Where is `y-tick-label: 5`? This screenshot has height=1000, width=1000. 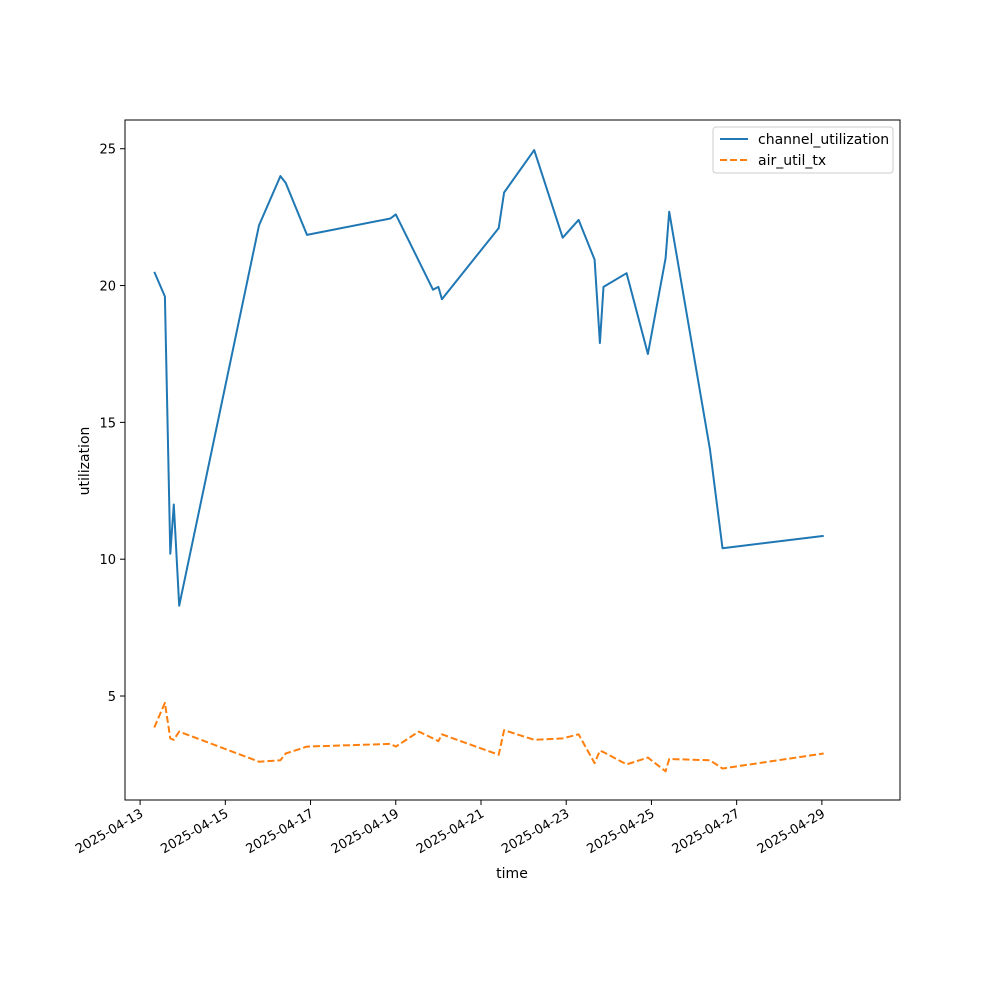
y-tick-label: 5 is located at coordinates (112, 697).